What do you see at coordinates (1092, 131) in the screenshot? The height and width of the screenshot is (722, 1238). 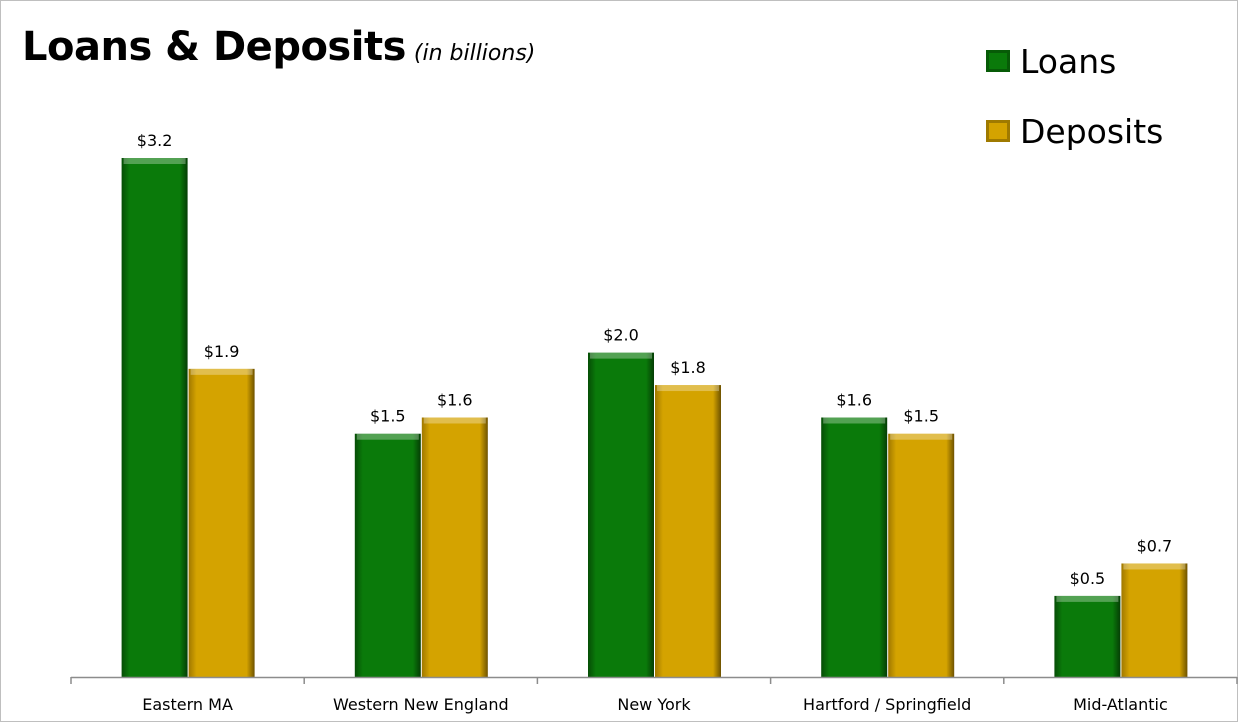 I see `legend-label: Deposits` at bounding box center [1092, 131].